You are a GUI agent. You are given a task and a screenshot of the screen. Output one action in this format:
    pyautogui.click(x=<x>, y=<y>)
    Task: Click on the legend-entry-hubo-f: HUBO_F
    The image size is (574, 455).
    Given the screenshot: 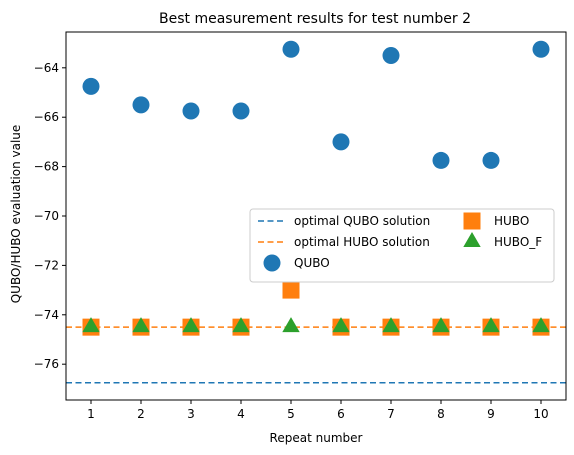 What is the action you would take?
    pyautogui.click(x=502, y=240)
    